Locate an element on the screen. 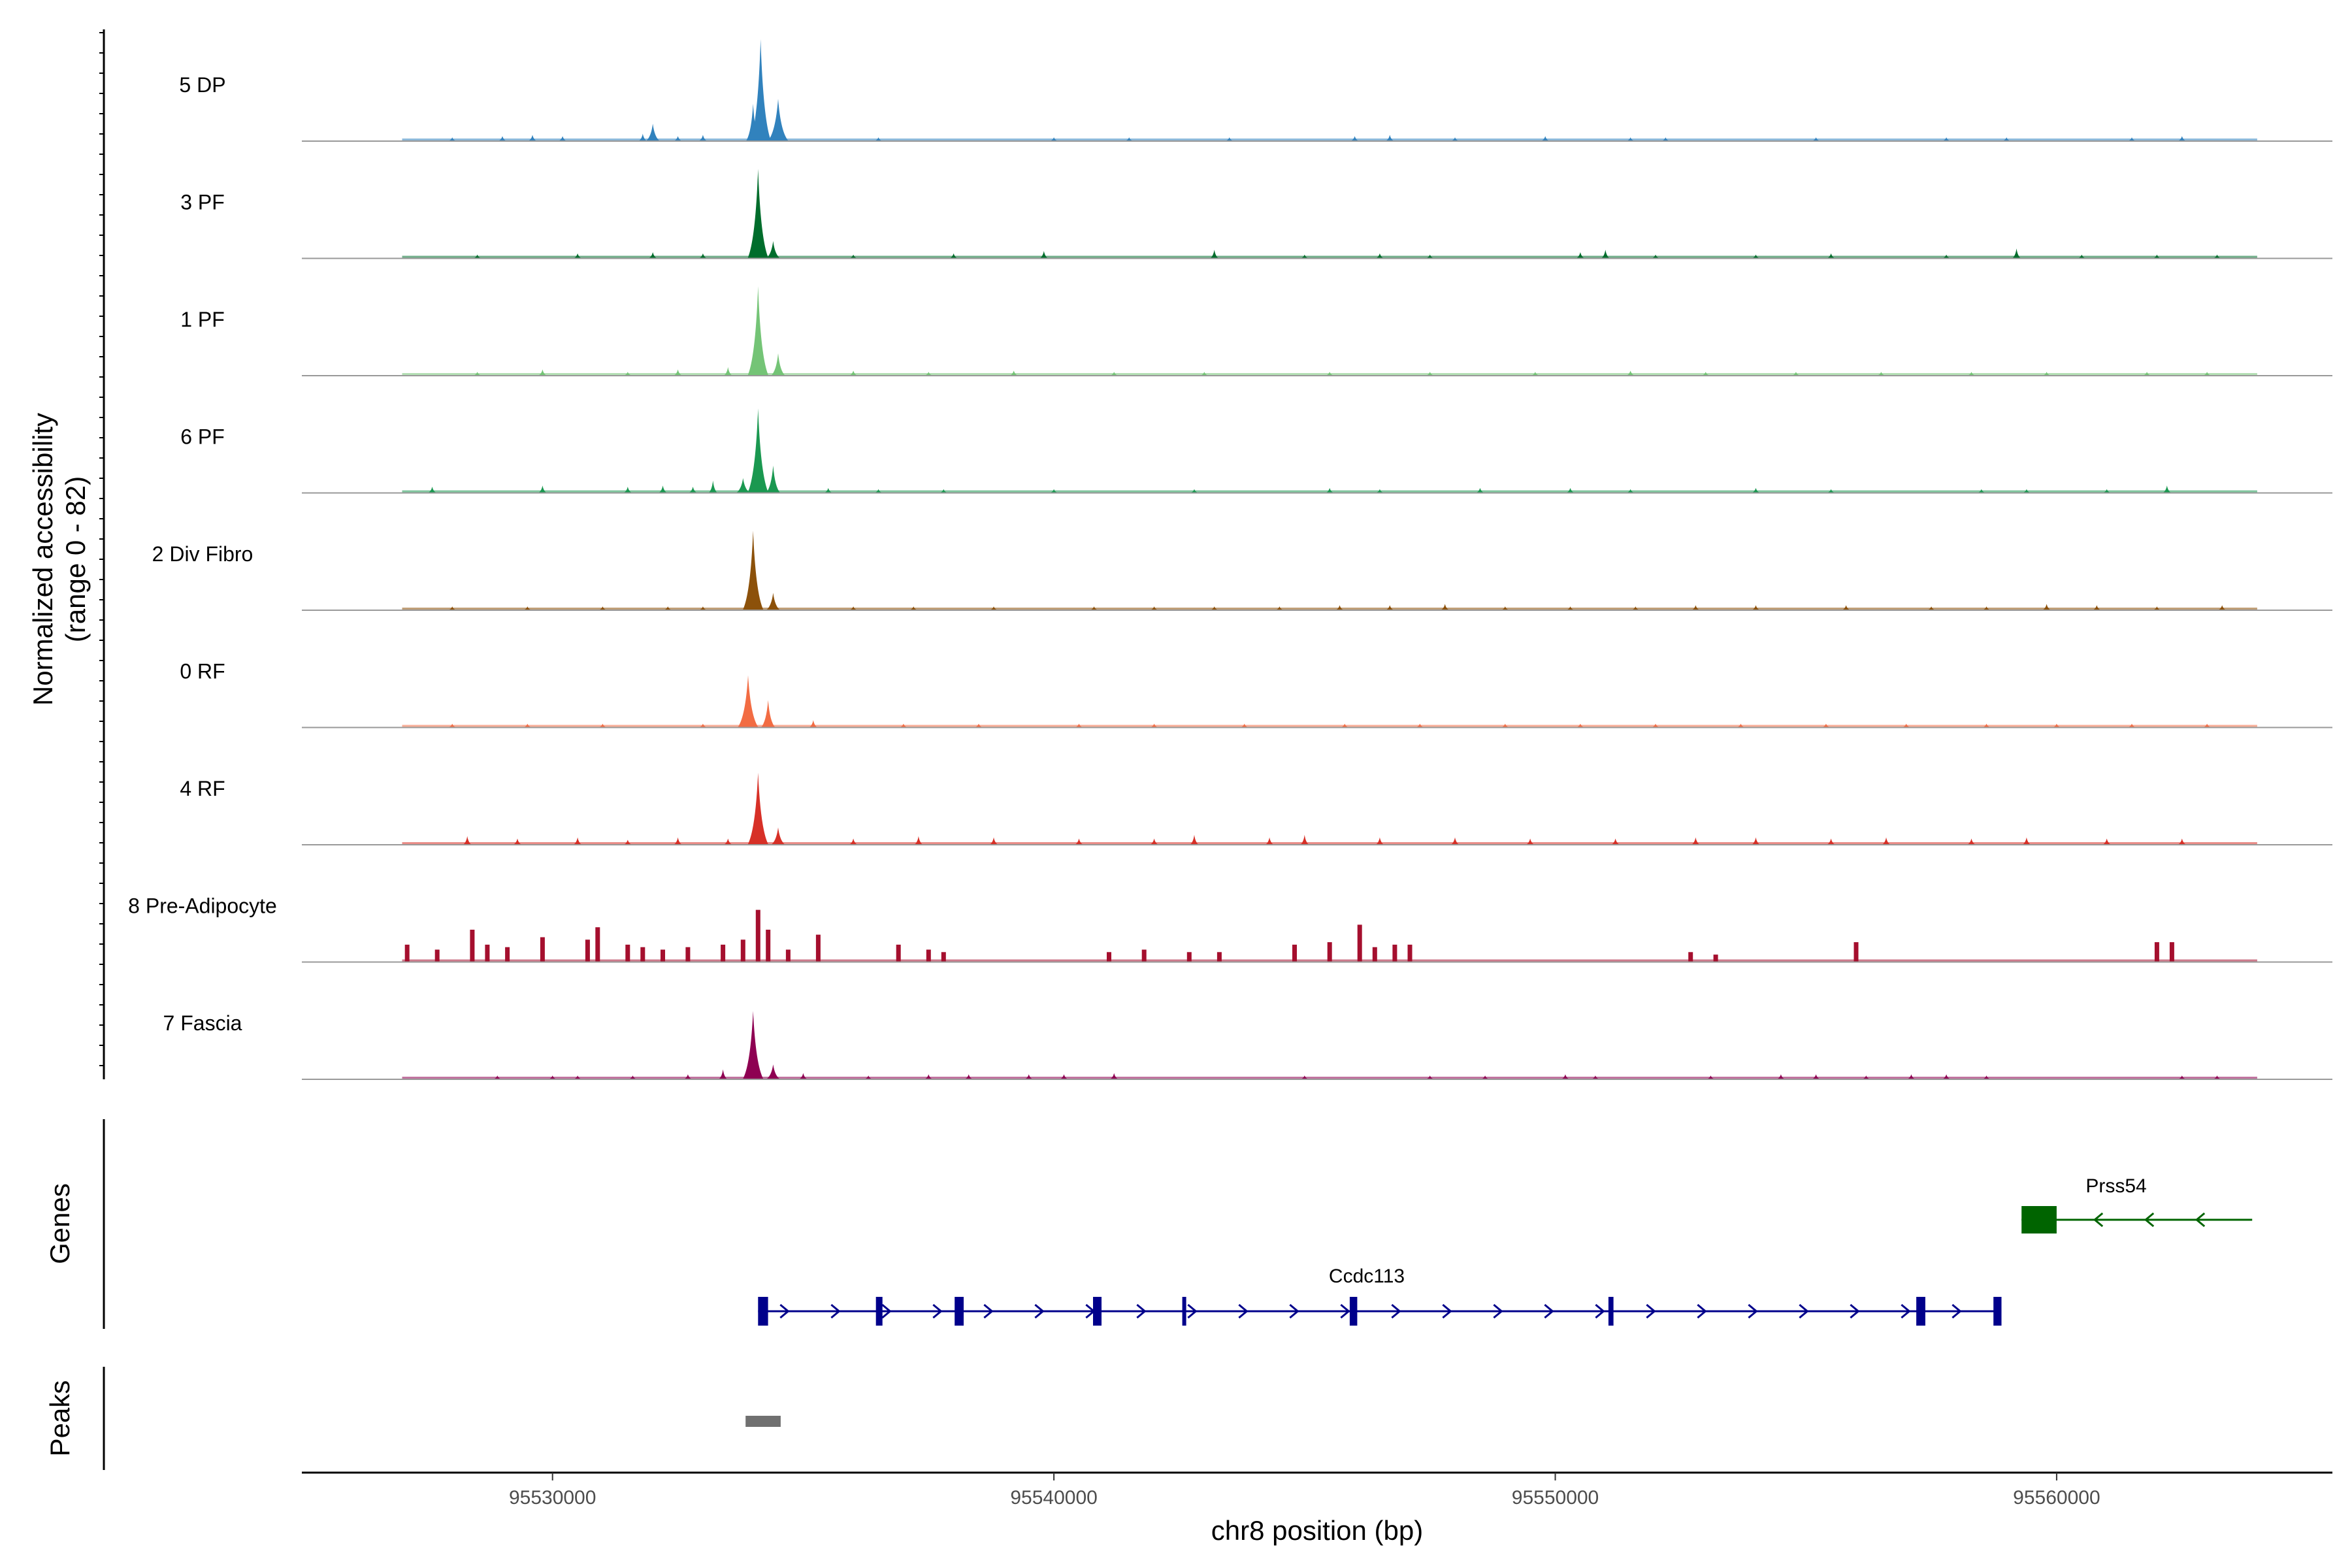 Image resolution: width=2352 pixels, height=1568 pixels. track-8-pre-adipocyte: 8 Pre-Adipocyte is located at coordinates (1230, 928).